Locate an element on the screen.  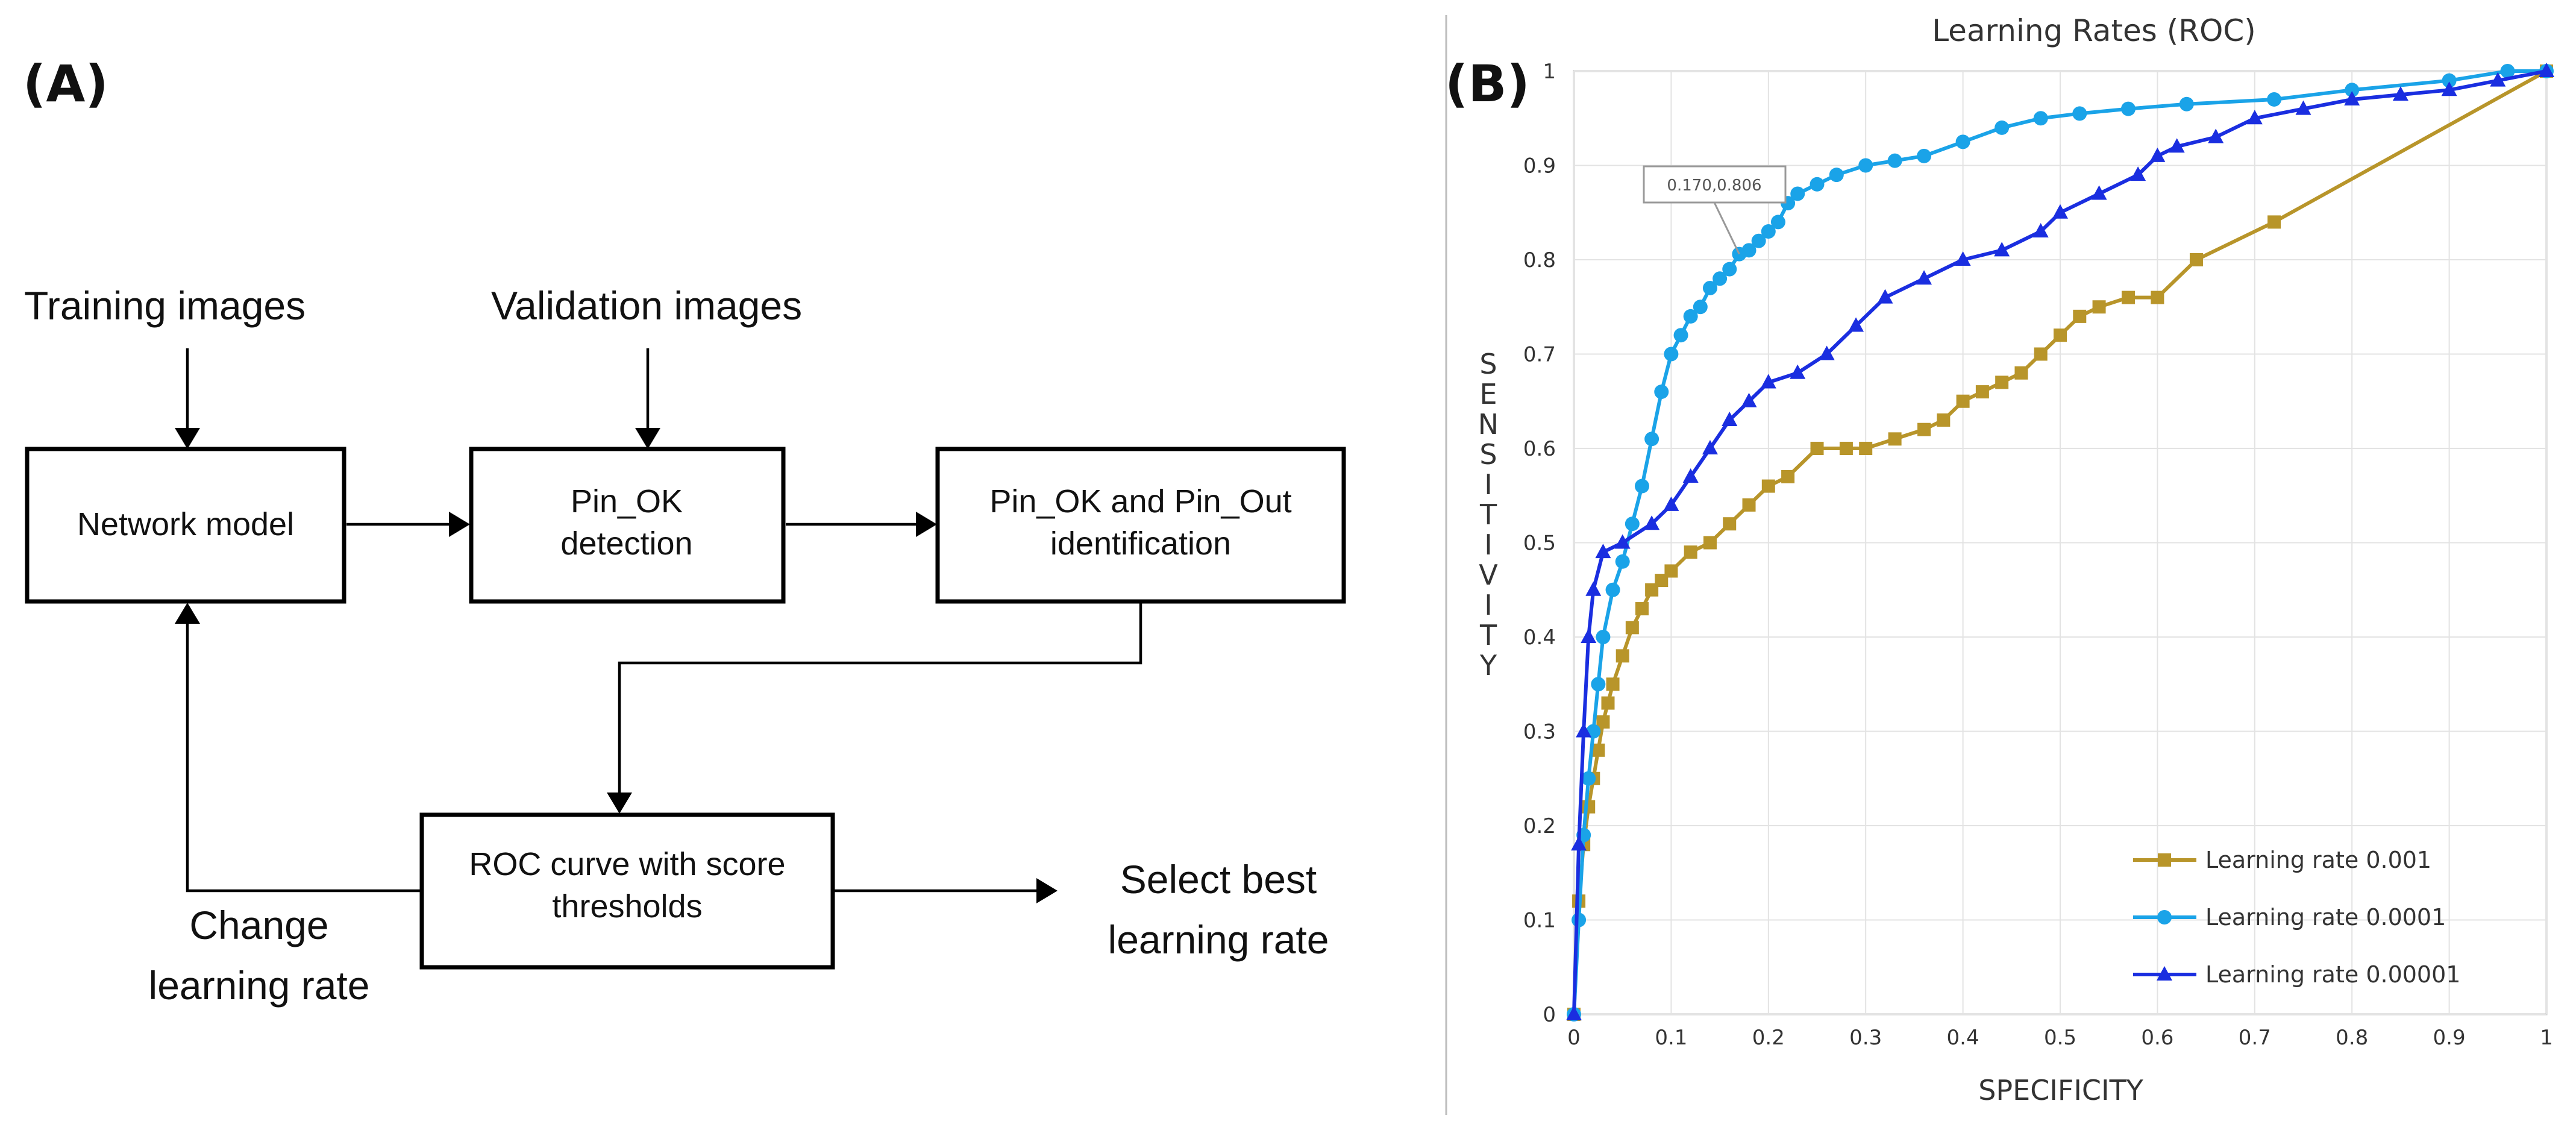
box-pin-ok-detection-text-2: detection is located at coordinates (626, 544).